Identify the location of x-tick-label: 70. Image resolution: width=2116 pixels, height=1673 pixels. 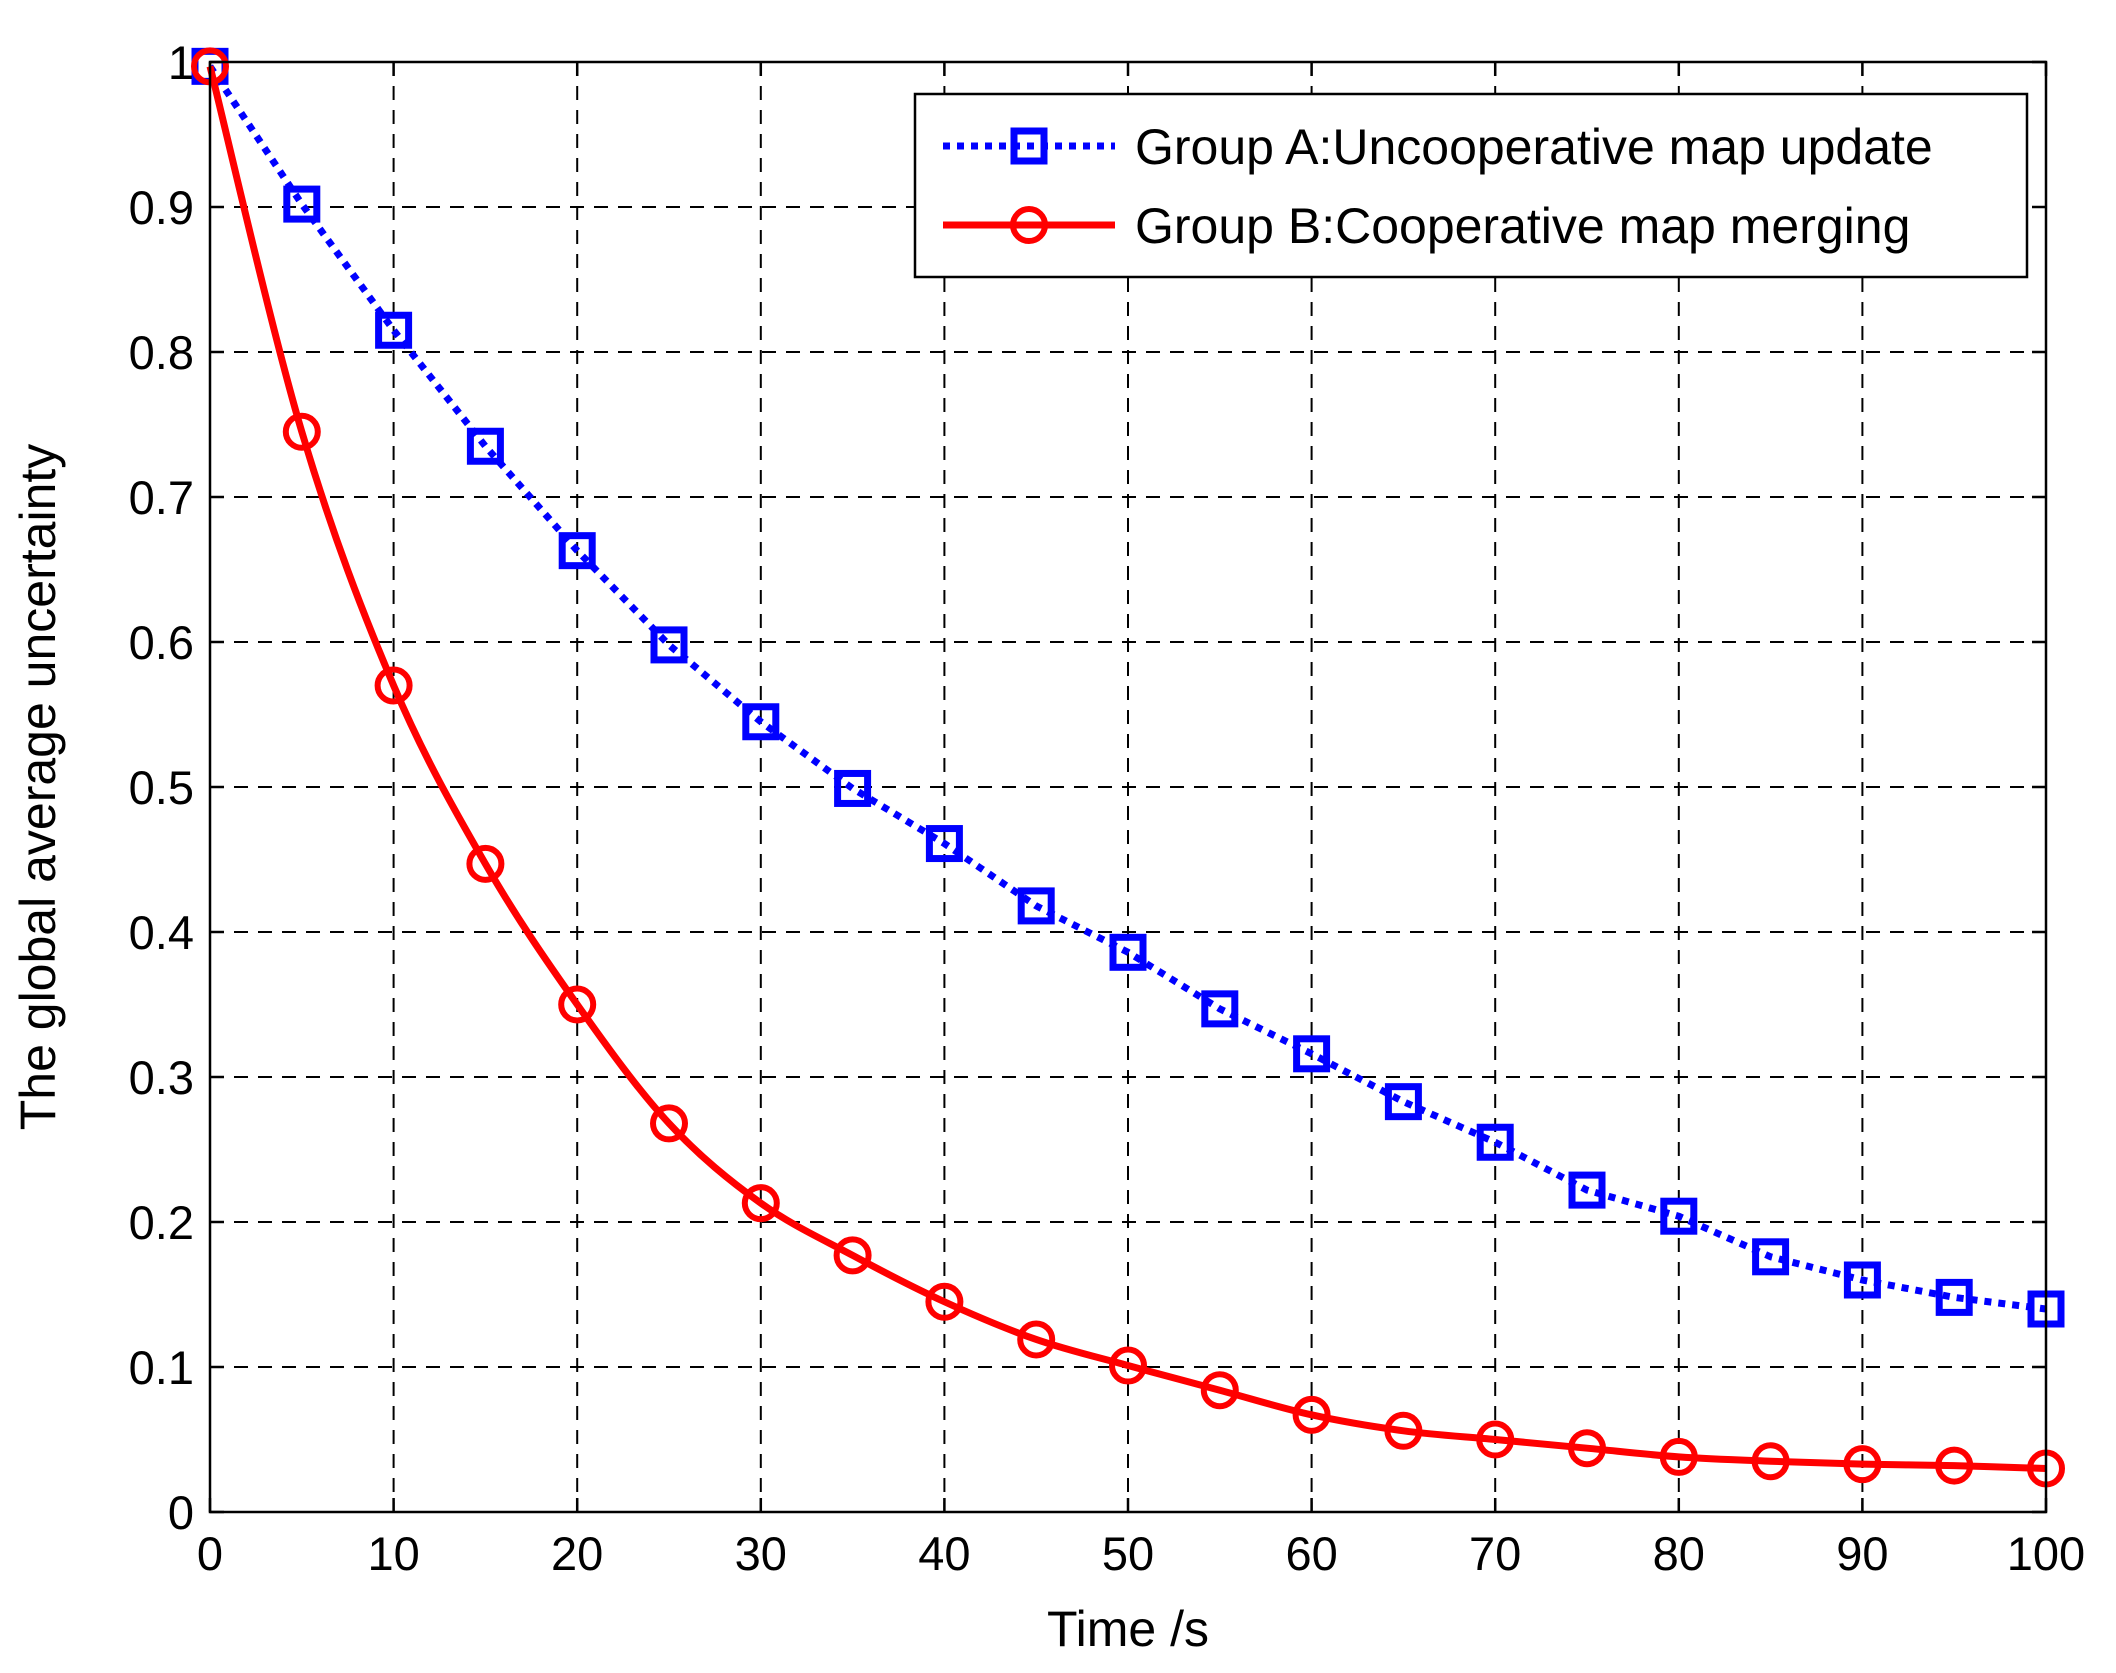
(1495, 1553).